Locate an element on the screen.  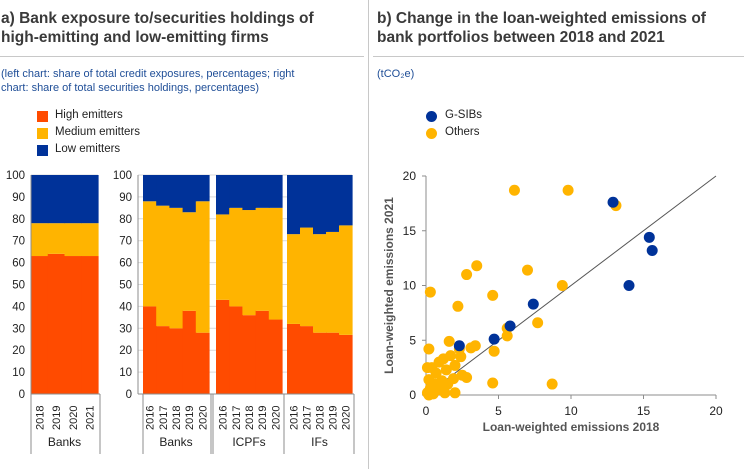
group-label: ICPFs is located at coordinates (248, 442).